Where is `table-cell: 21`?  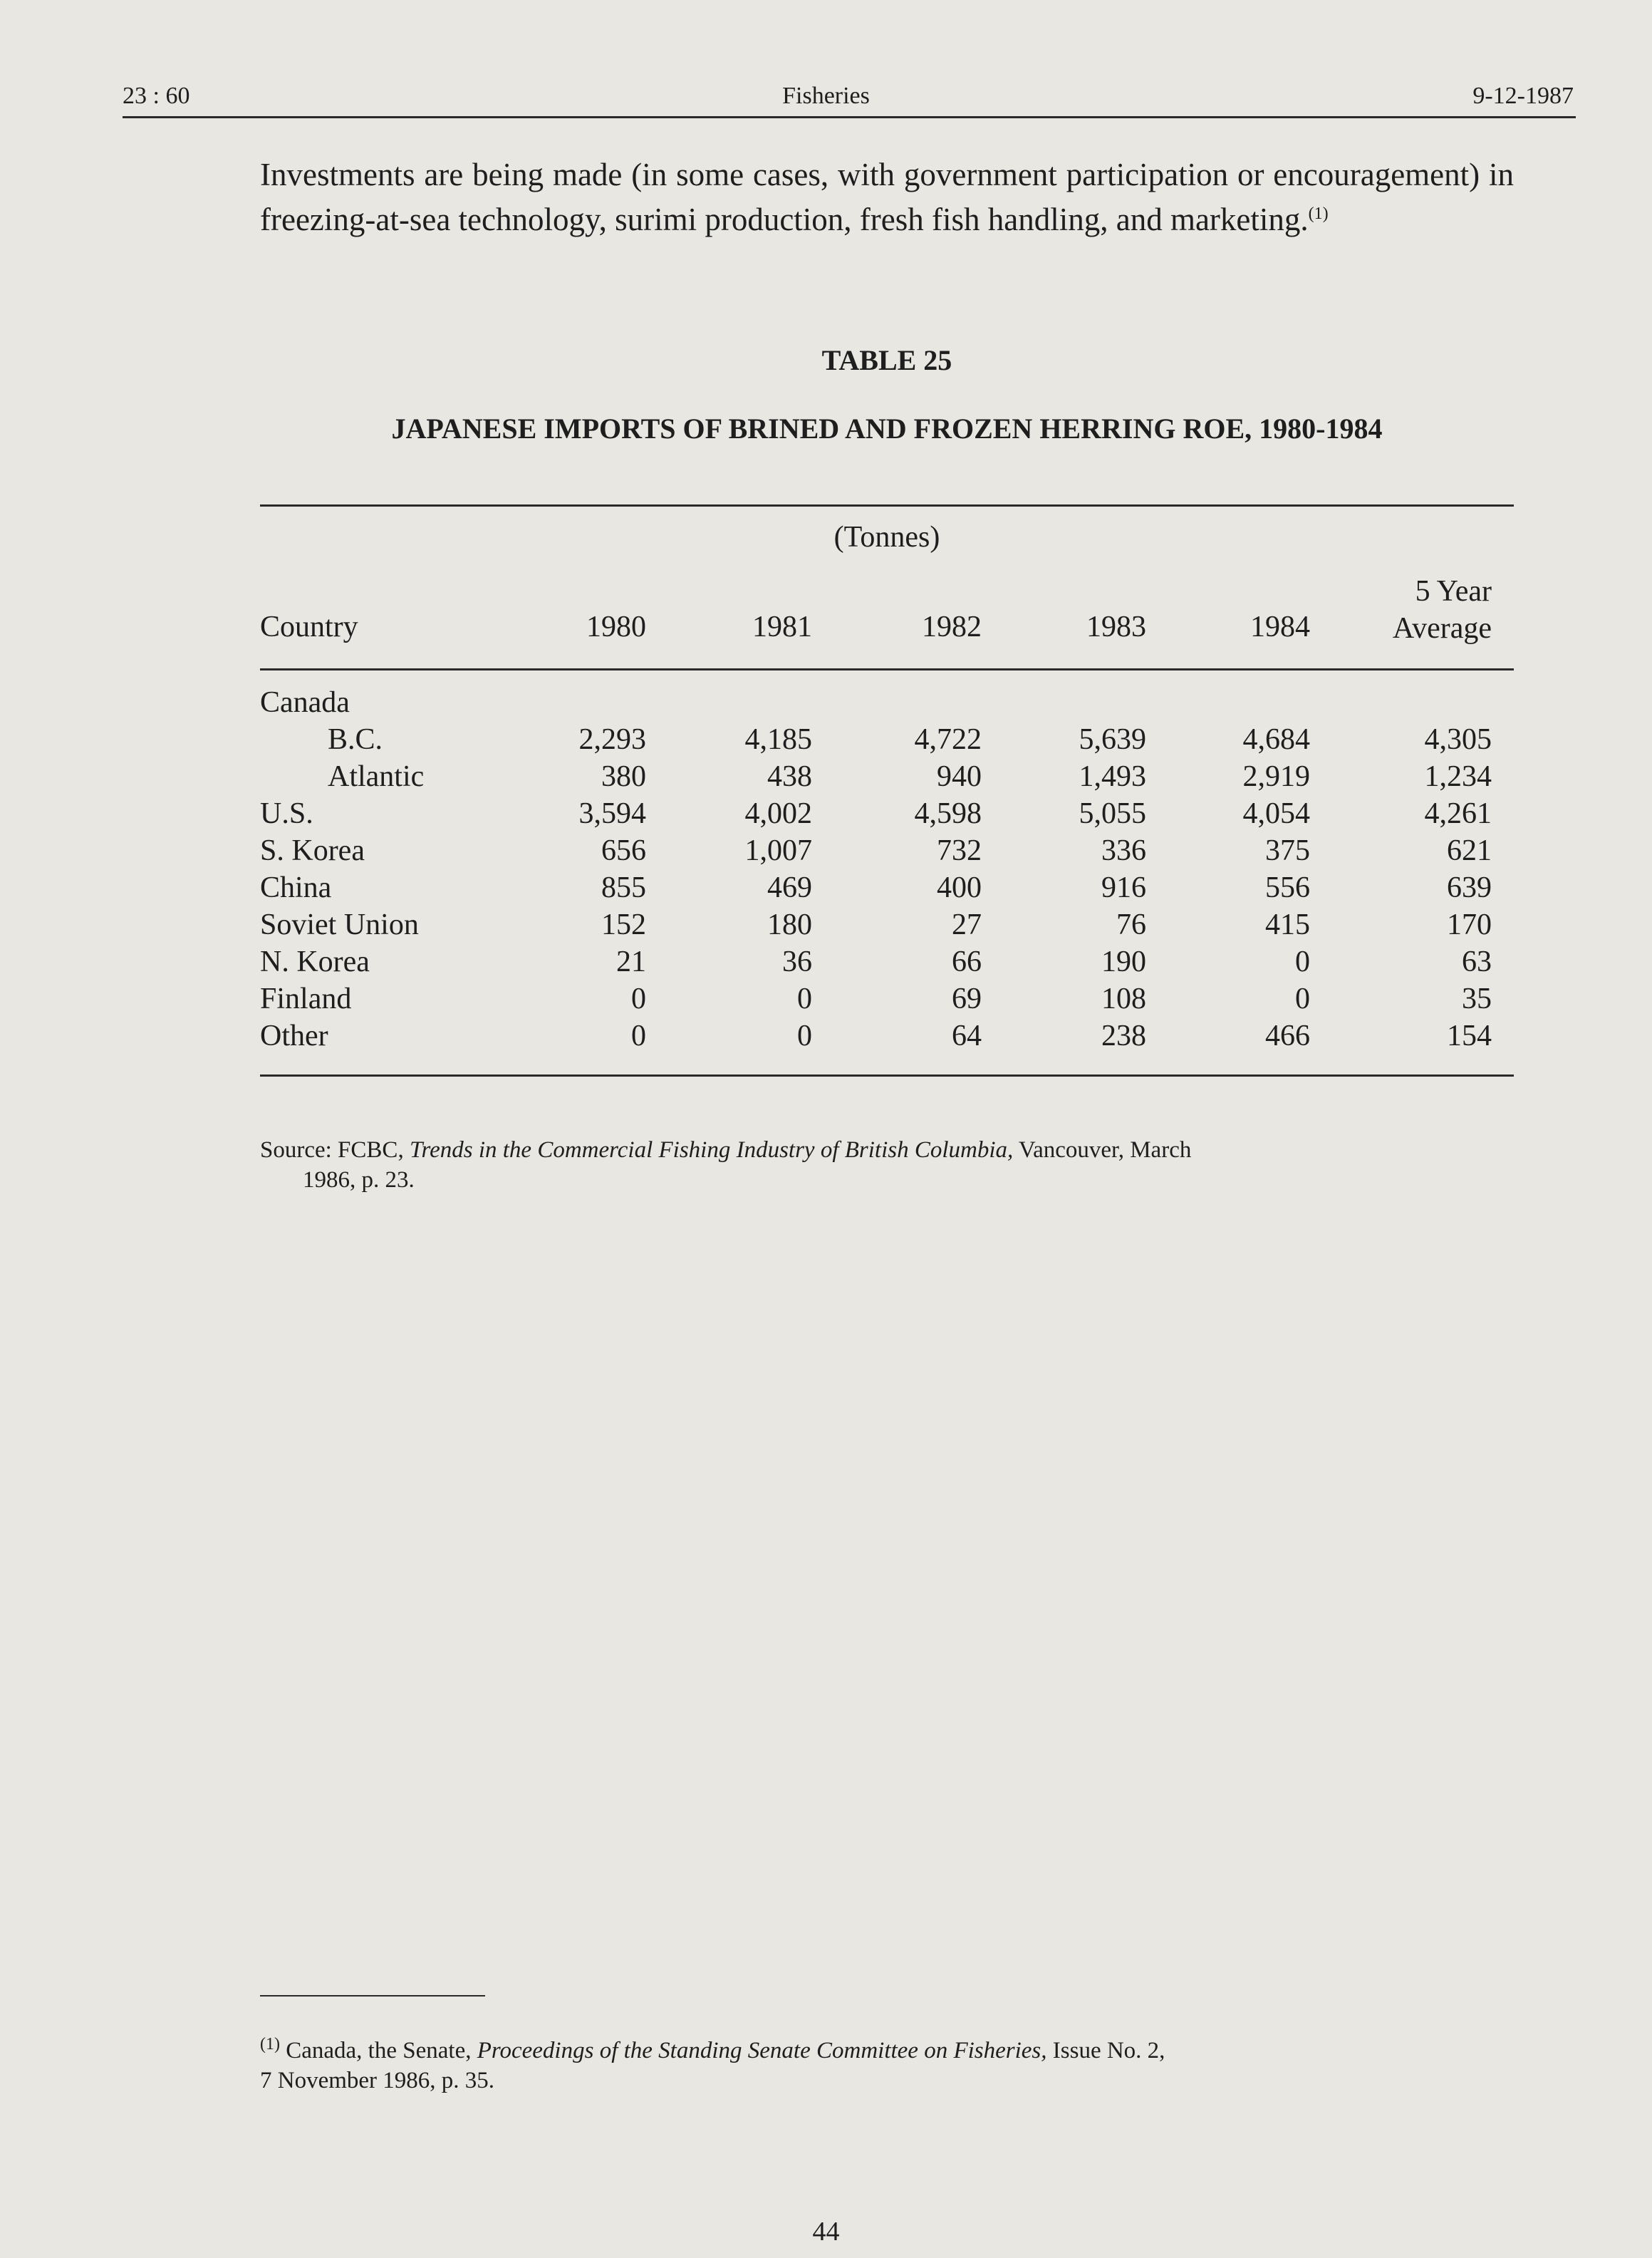 table-cell: 21 is located at coordinates (631, 962).